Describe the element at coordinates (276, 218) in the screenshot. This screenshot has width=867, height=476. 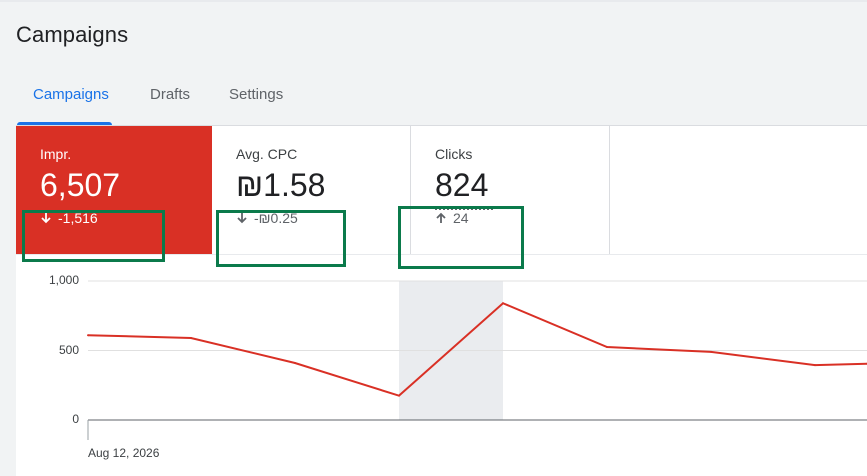
I see `metric-delta-value: -₪0.25` at that location.